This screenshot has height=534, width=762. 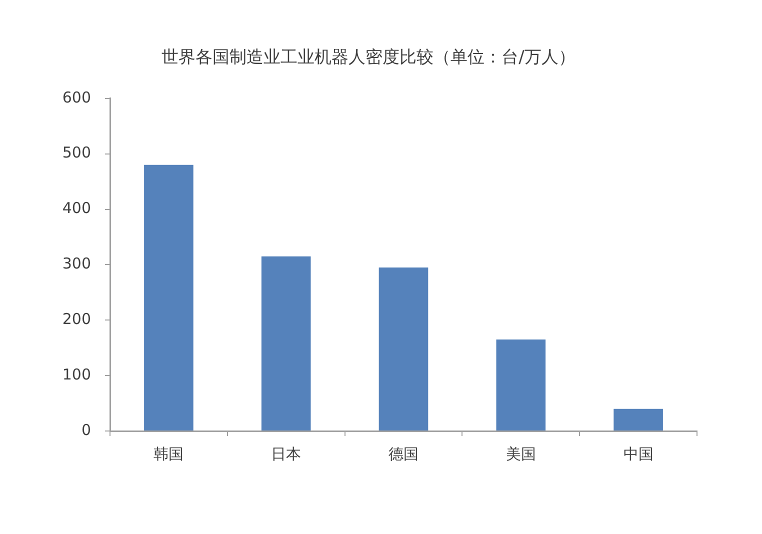 I want to click on y-tick-label: 500, so click(x=76, y=153).